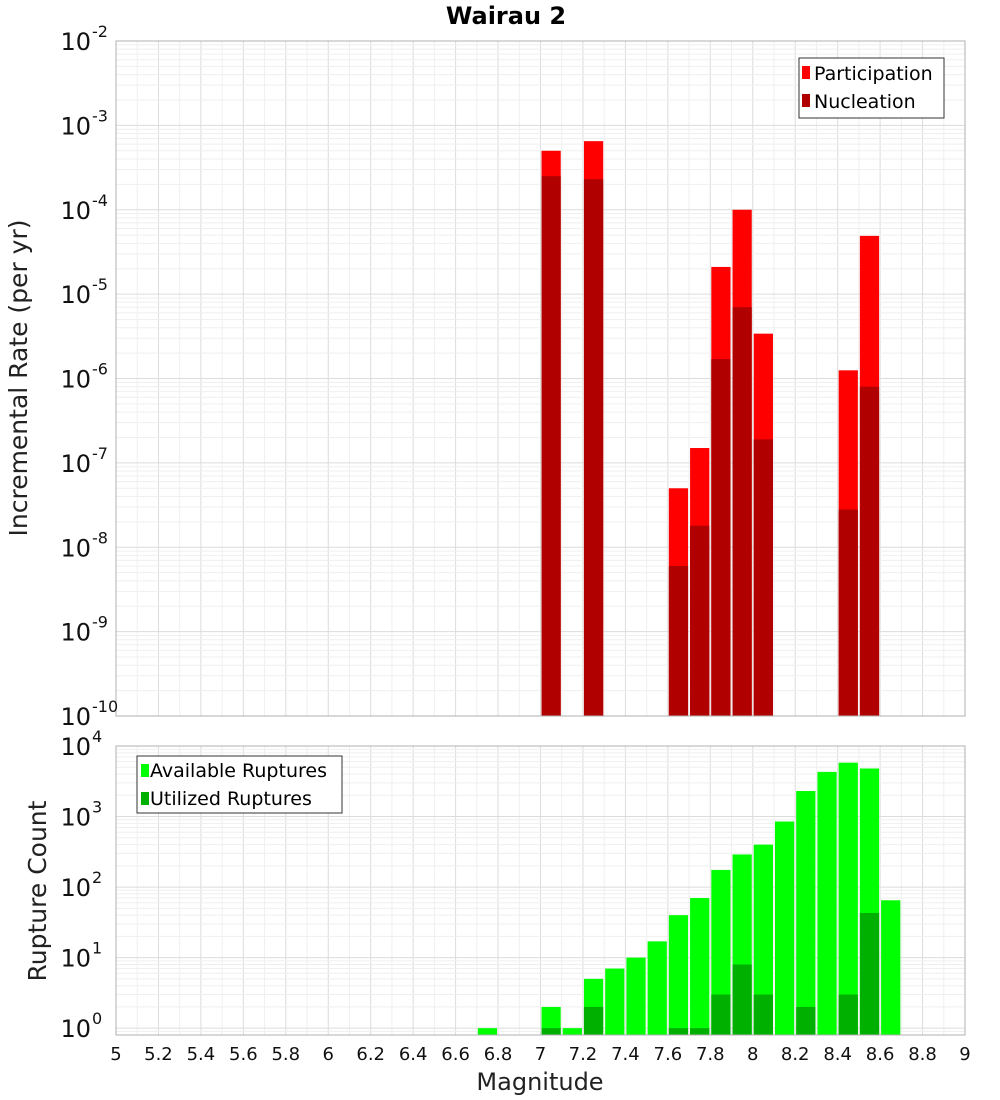  Describe the element at coordinates (964, 1054) in the screenshot. I see `x-tick-label: 9` at that location.